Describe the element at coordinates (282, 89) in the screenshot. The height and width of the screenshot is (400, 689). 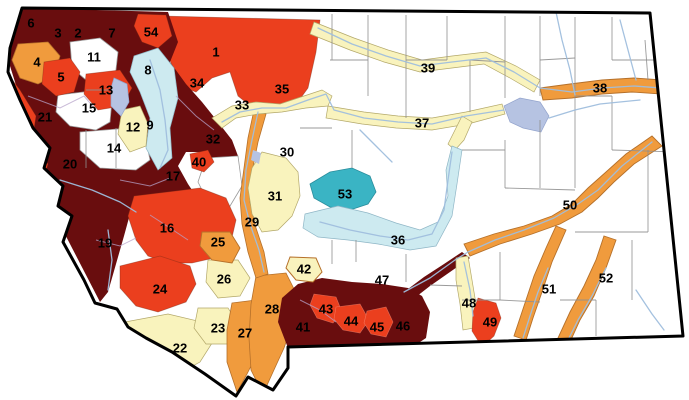
I see `region-label-35: 35` at that location.